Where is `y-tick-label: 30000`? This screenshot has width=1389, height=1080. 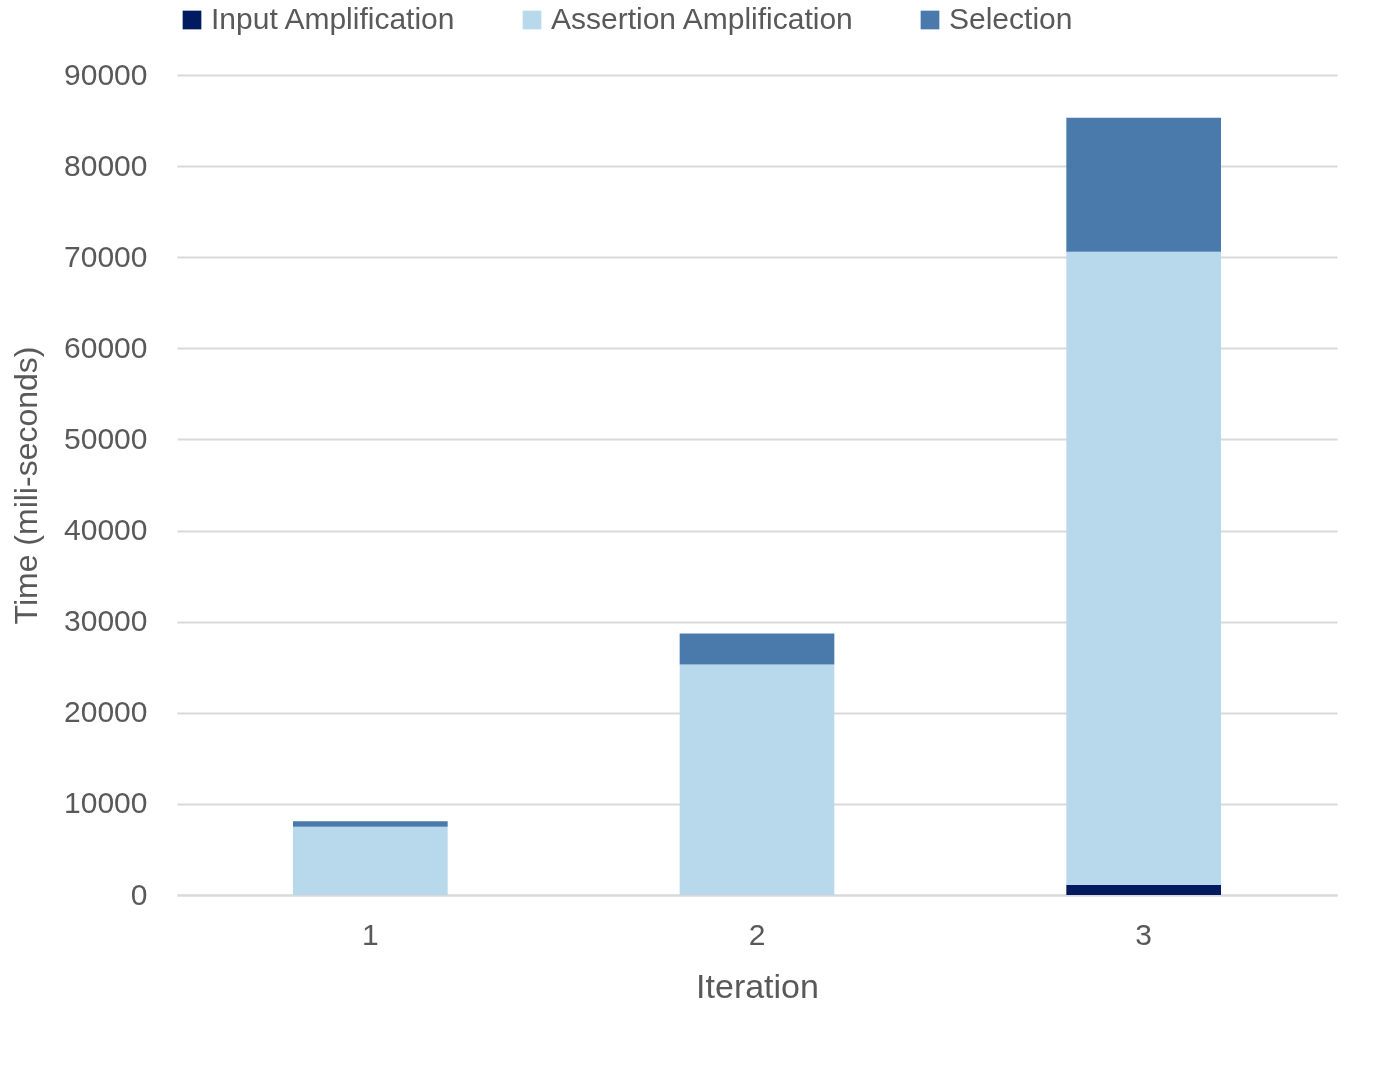
y-tick-label: 30000 is located at coordinates (106, 621).